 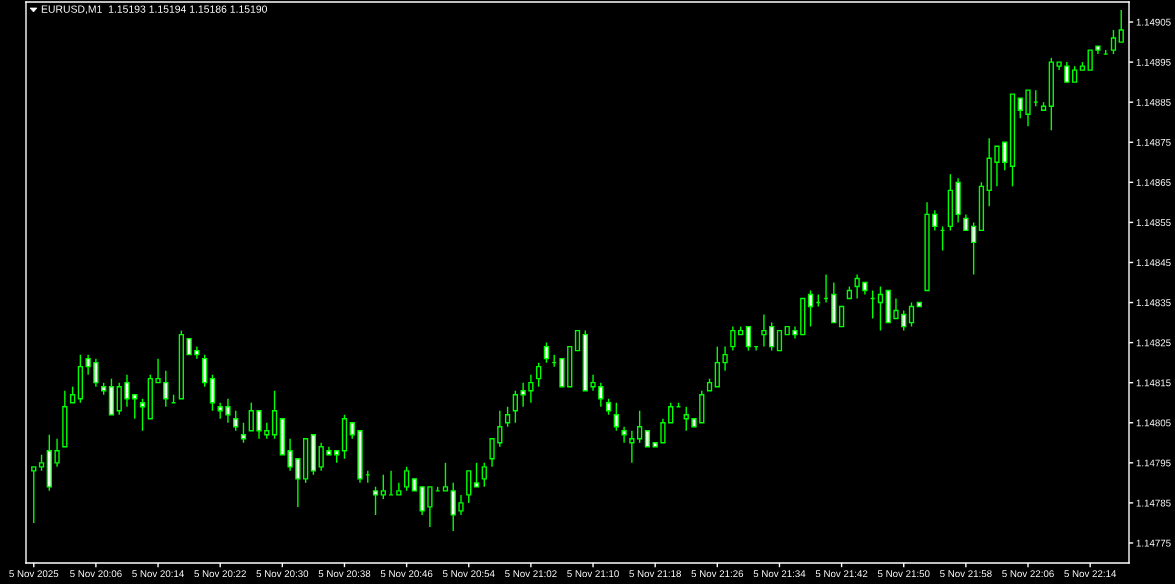 I want to click on x-tick-label: 5 Nov 21:18, so click(x=655, y=574).